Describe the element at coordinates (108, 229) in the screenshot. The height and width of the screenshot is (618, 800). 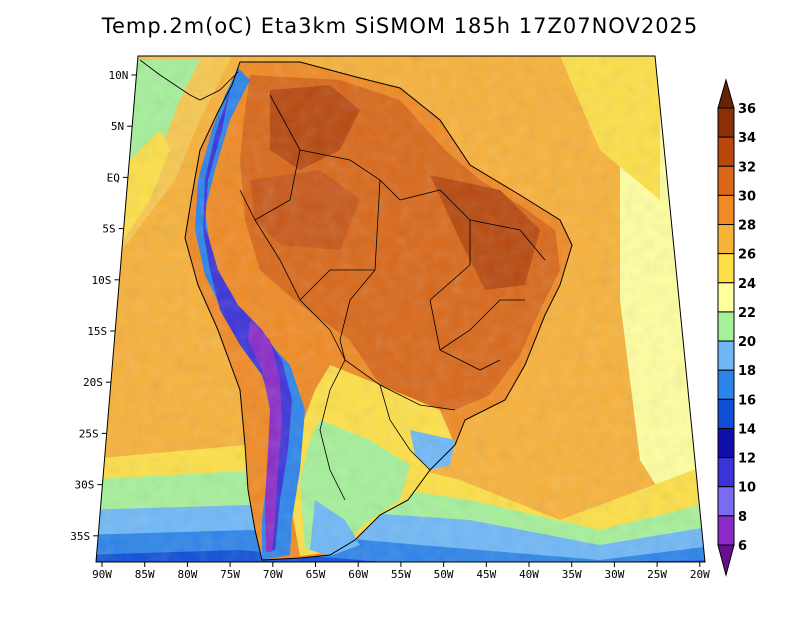
I see `lat-label: 5S` at that location.